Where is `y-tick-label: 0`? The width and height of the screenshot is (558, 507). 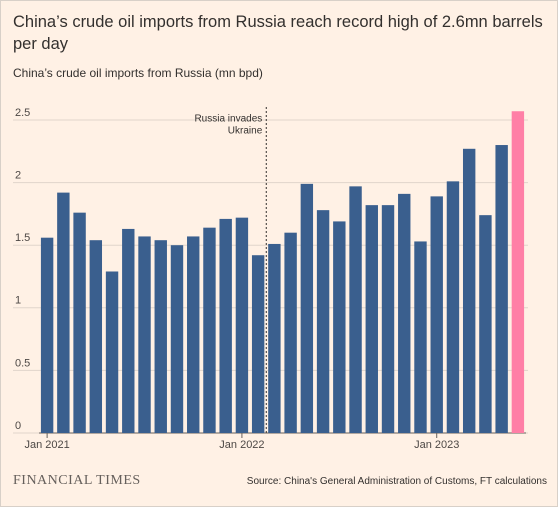
y-tick-label: 0 is located at coordinates (18, 426).